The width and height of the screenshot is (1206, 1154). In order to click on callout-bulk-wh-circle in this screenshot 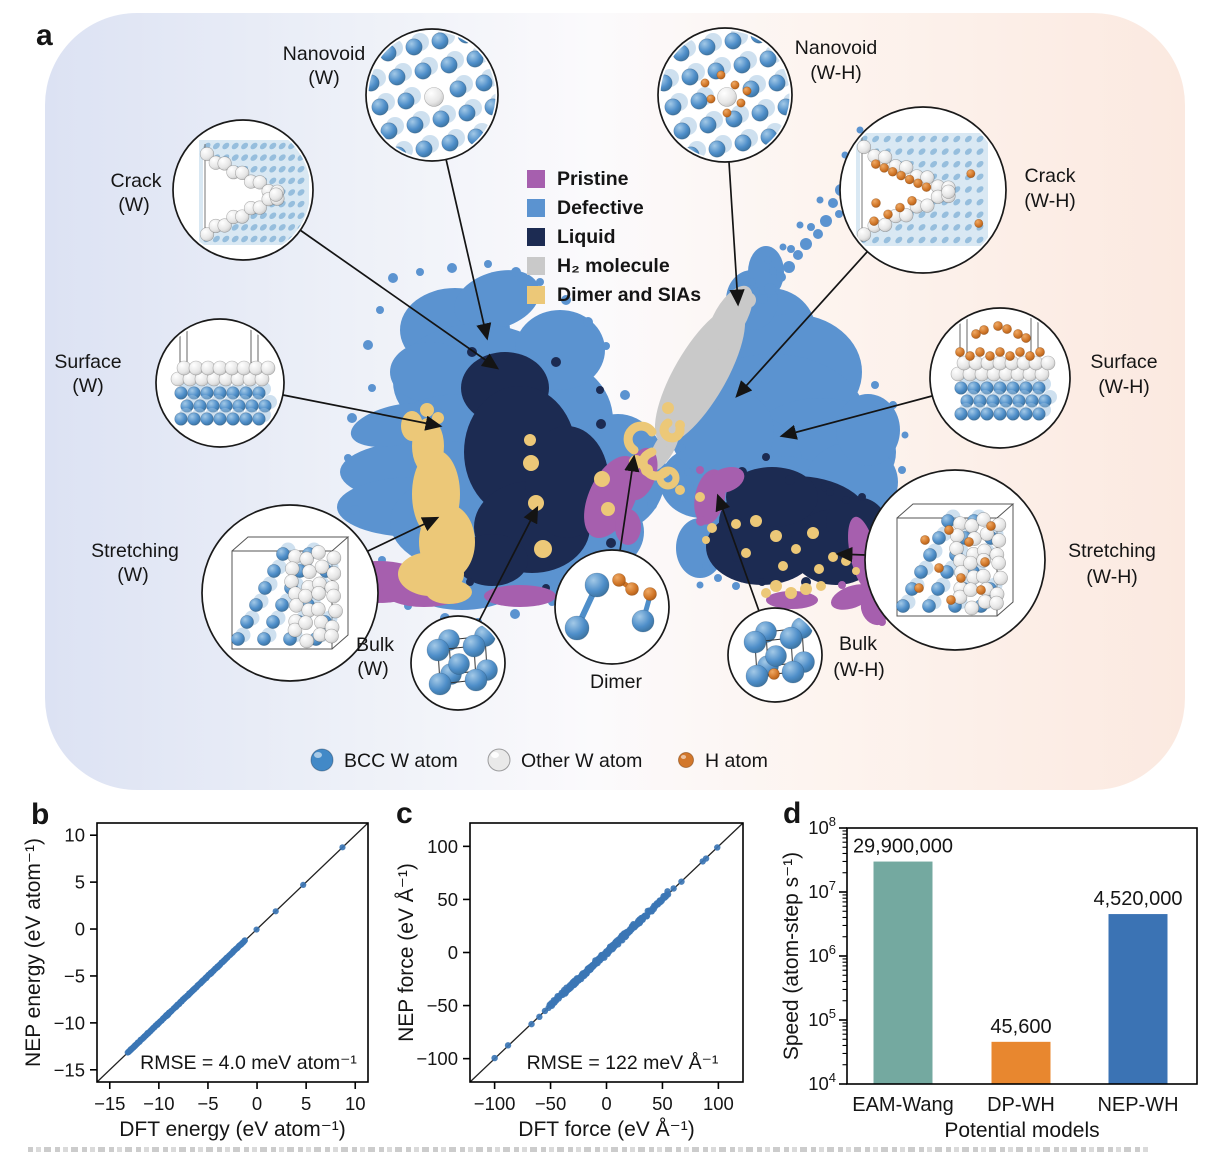, I will do `click(775, 655)`.